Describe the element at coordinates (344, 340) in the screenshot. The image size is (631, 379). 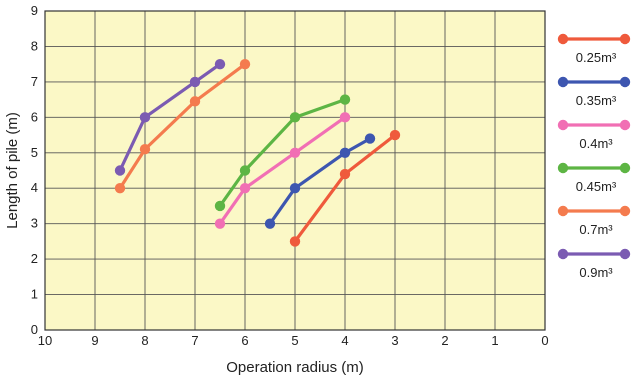
I see `x-tick-label: 4` at that location.